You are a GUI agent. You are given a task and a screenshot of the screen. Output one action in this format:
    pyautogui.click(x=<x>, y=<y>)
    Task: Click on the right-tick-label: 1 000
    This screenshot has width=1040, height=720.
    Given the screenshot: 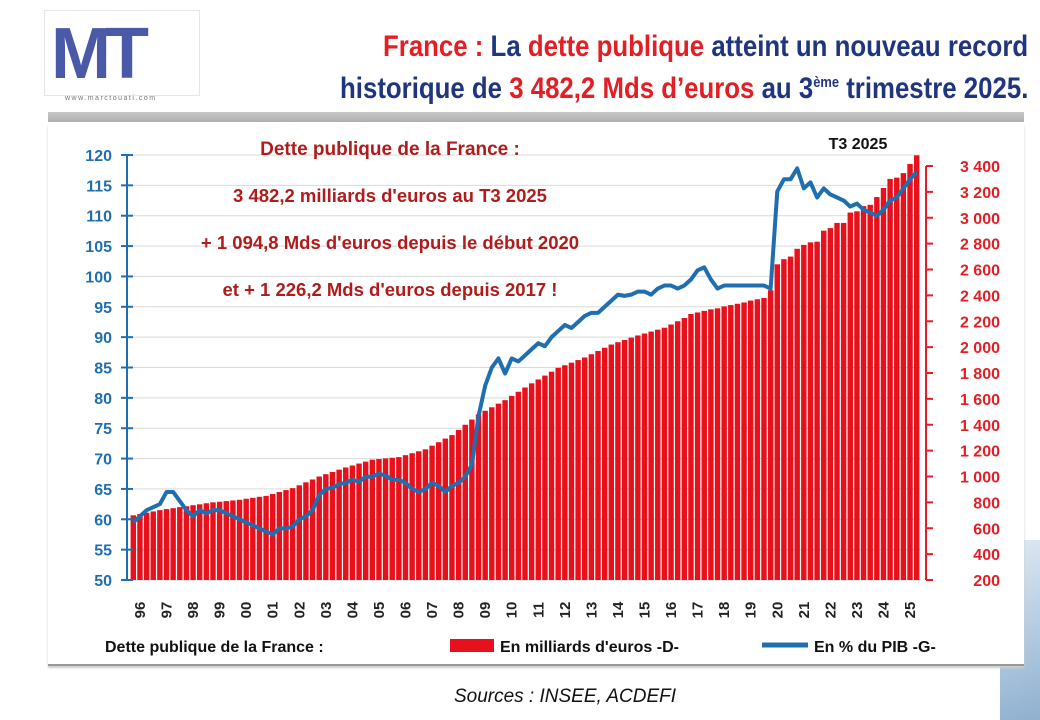 What is the action you would take?
    pyautogui.click(x=980, y=478)
    